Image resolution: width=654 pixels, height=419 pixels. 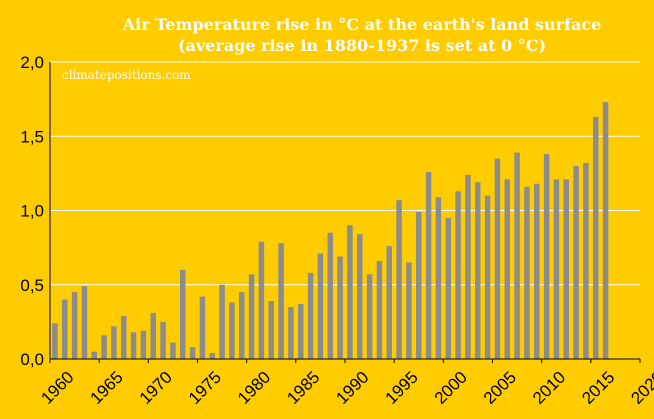 I want to click on bar-1985, so click(x=300, y=331).